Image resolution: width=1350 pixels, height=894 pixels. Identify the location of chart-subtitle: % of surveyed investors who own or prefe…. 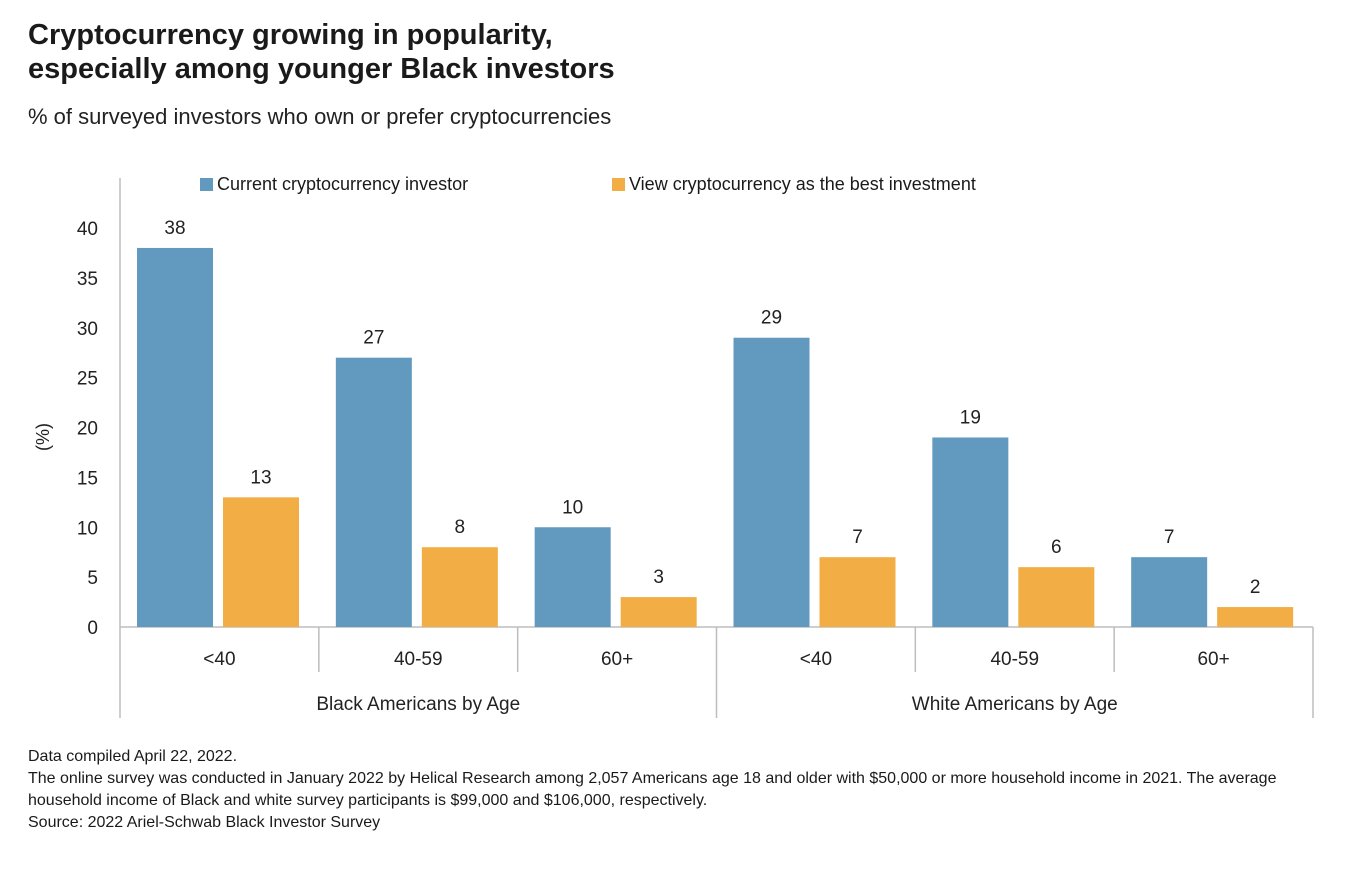
(320, 116).